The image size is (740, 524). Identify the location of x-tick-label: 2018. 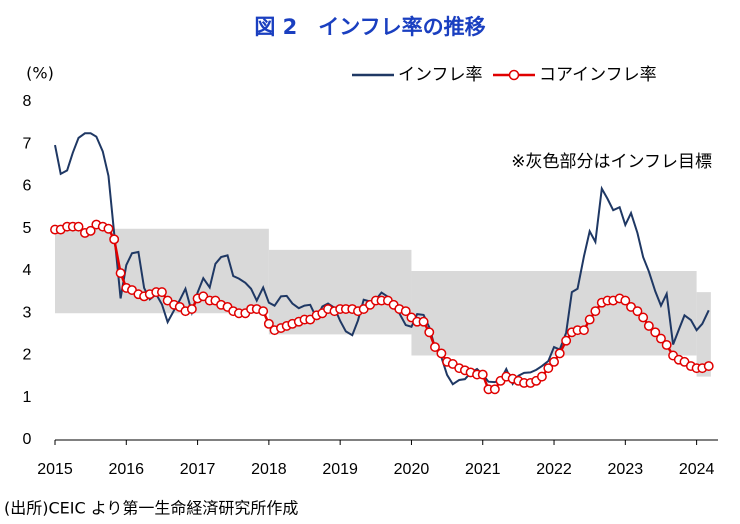
(269, 469).